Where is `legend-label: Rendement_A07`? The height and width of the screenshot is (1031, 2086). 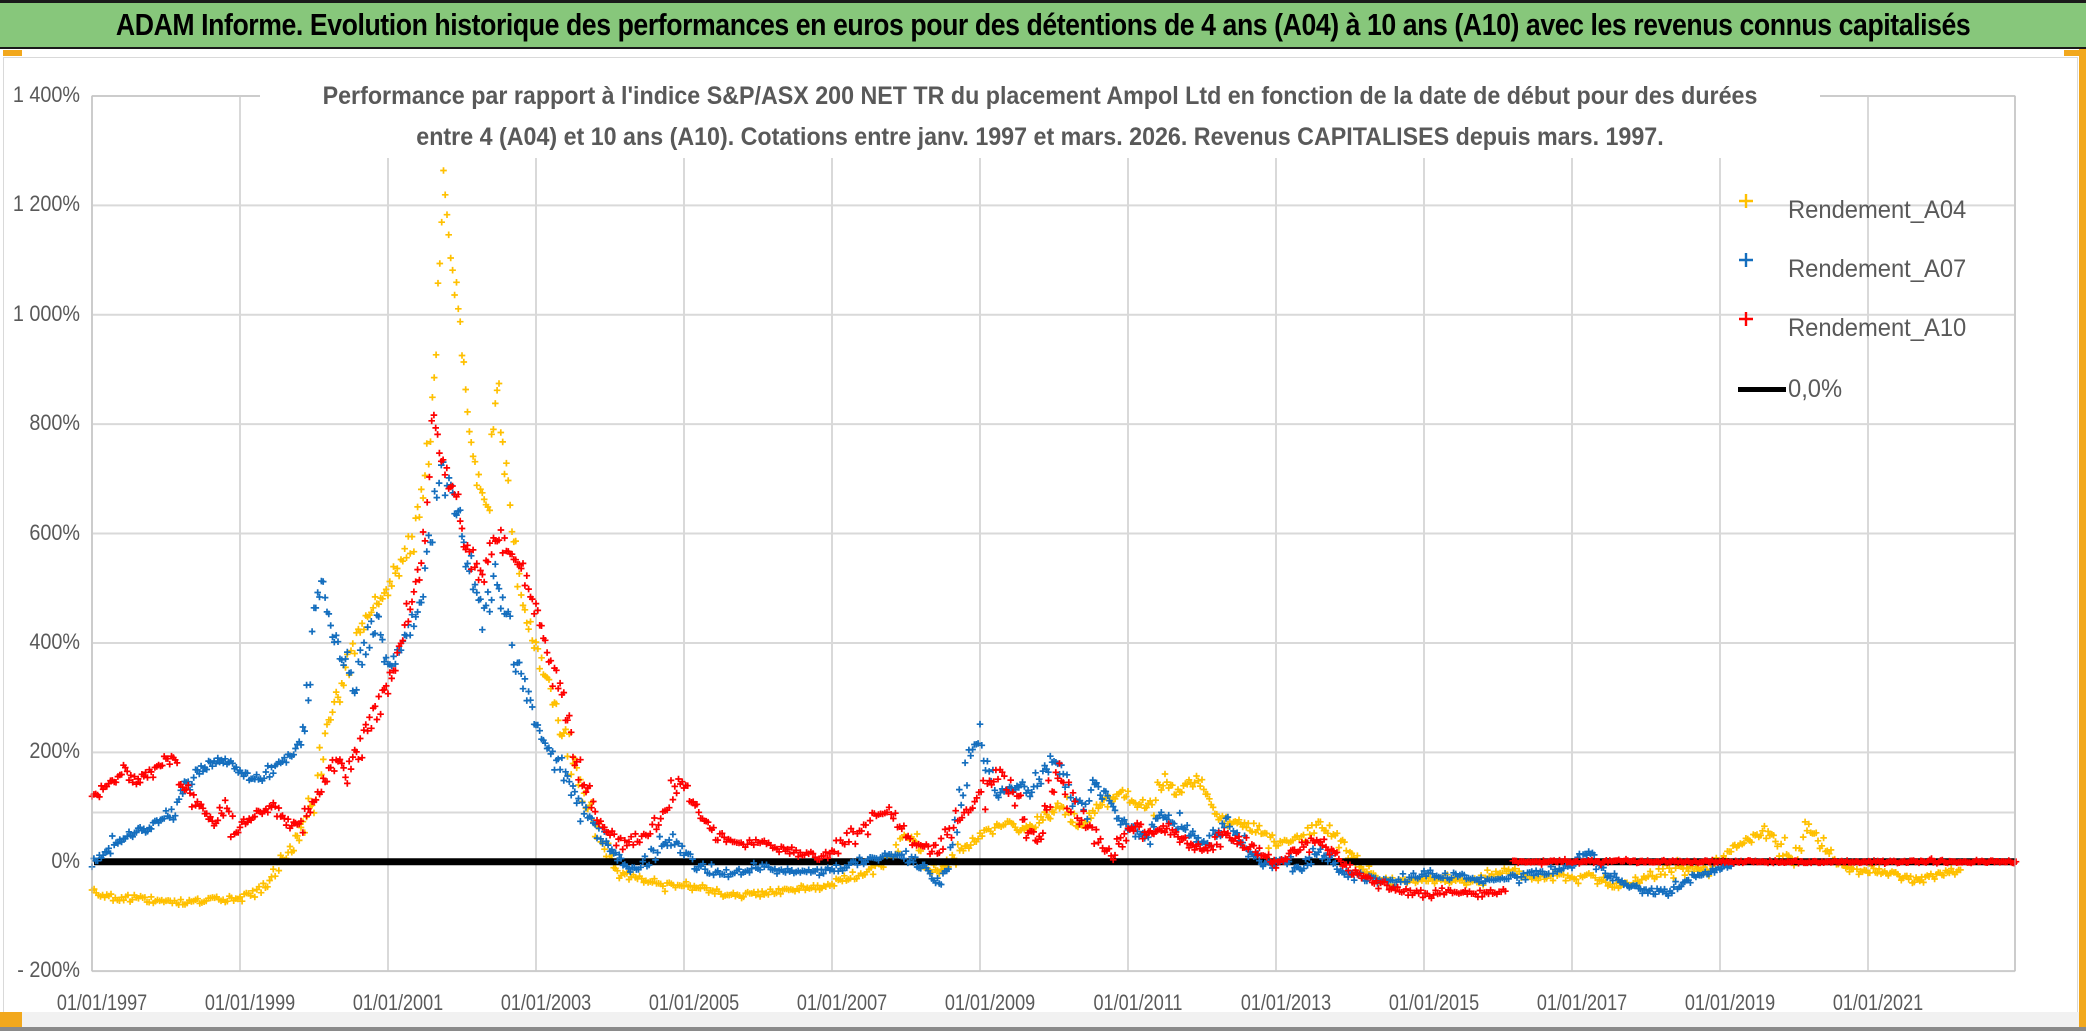 legend-label: Rendement_A07 is located at coordinates (1877, 268).